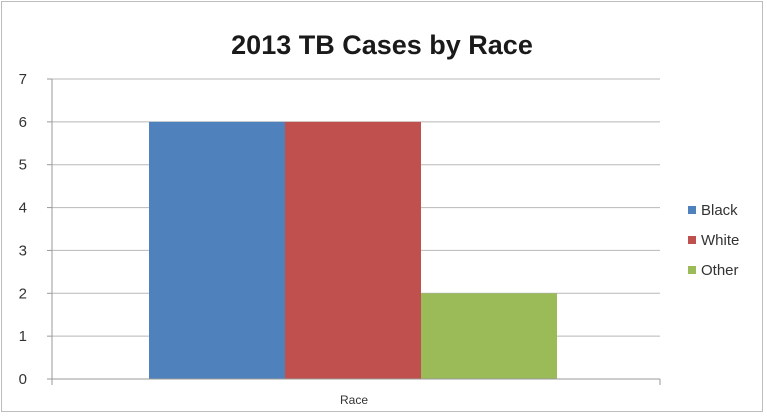  Describe the element at coordinates (720, 240) in the screenshot. I see `legend-label-white: White` at that location.